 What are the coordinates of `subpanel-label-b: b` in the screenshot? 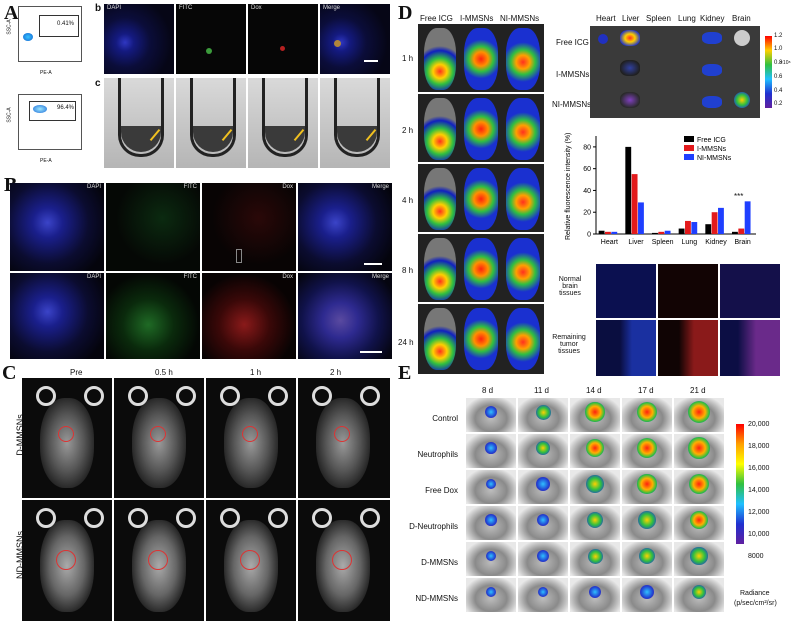 It's located at (98, 8).